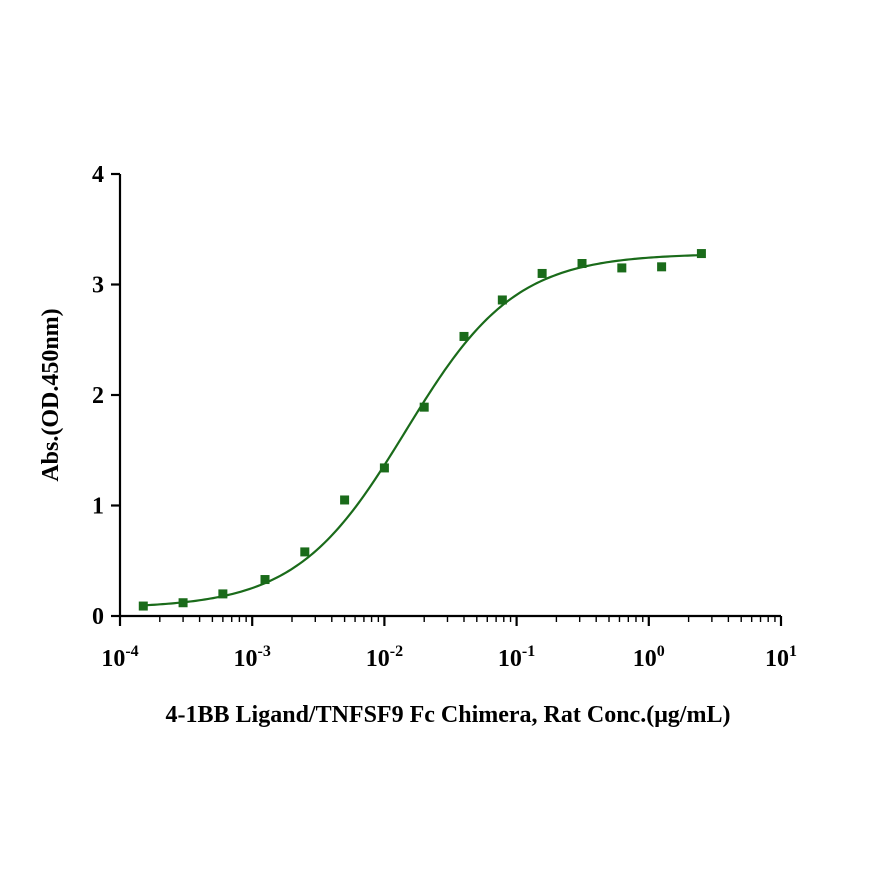 The image size is (874, 874). What do you see at coordinates (119, 657) in the screenshot?
I see `x-tick-label: 10⁻⁴` at bounding box center [119, 657].